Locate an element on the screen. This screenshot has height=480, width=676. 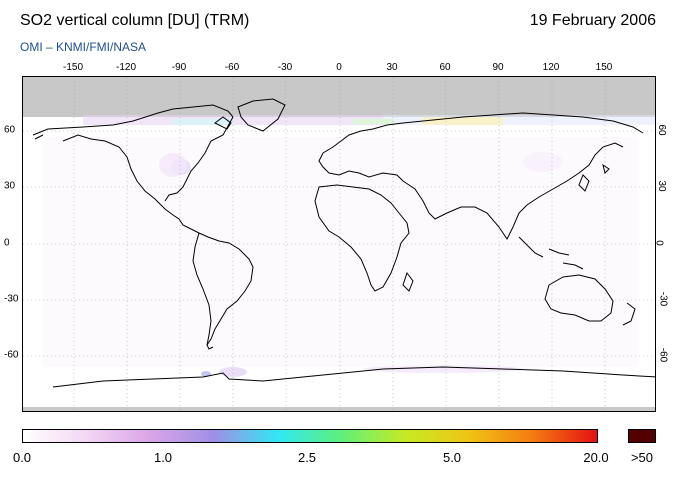
lat-tick: 0 is located at coordinates (7, 243).